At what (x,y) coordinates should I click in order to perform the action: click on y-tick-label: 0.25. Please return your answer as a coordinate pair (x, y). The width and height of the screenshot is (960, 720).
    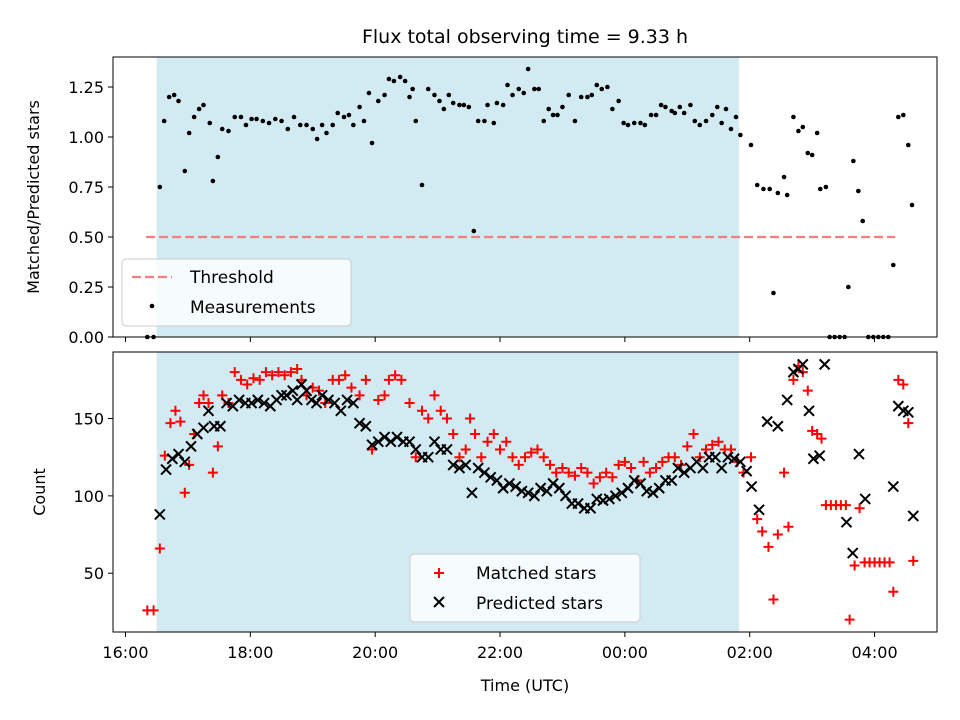
    Looking at the image, I should click on (86, 287).